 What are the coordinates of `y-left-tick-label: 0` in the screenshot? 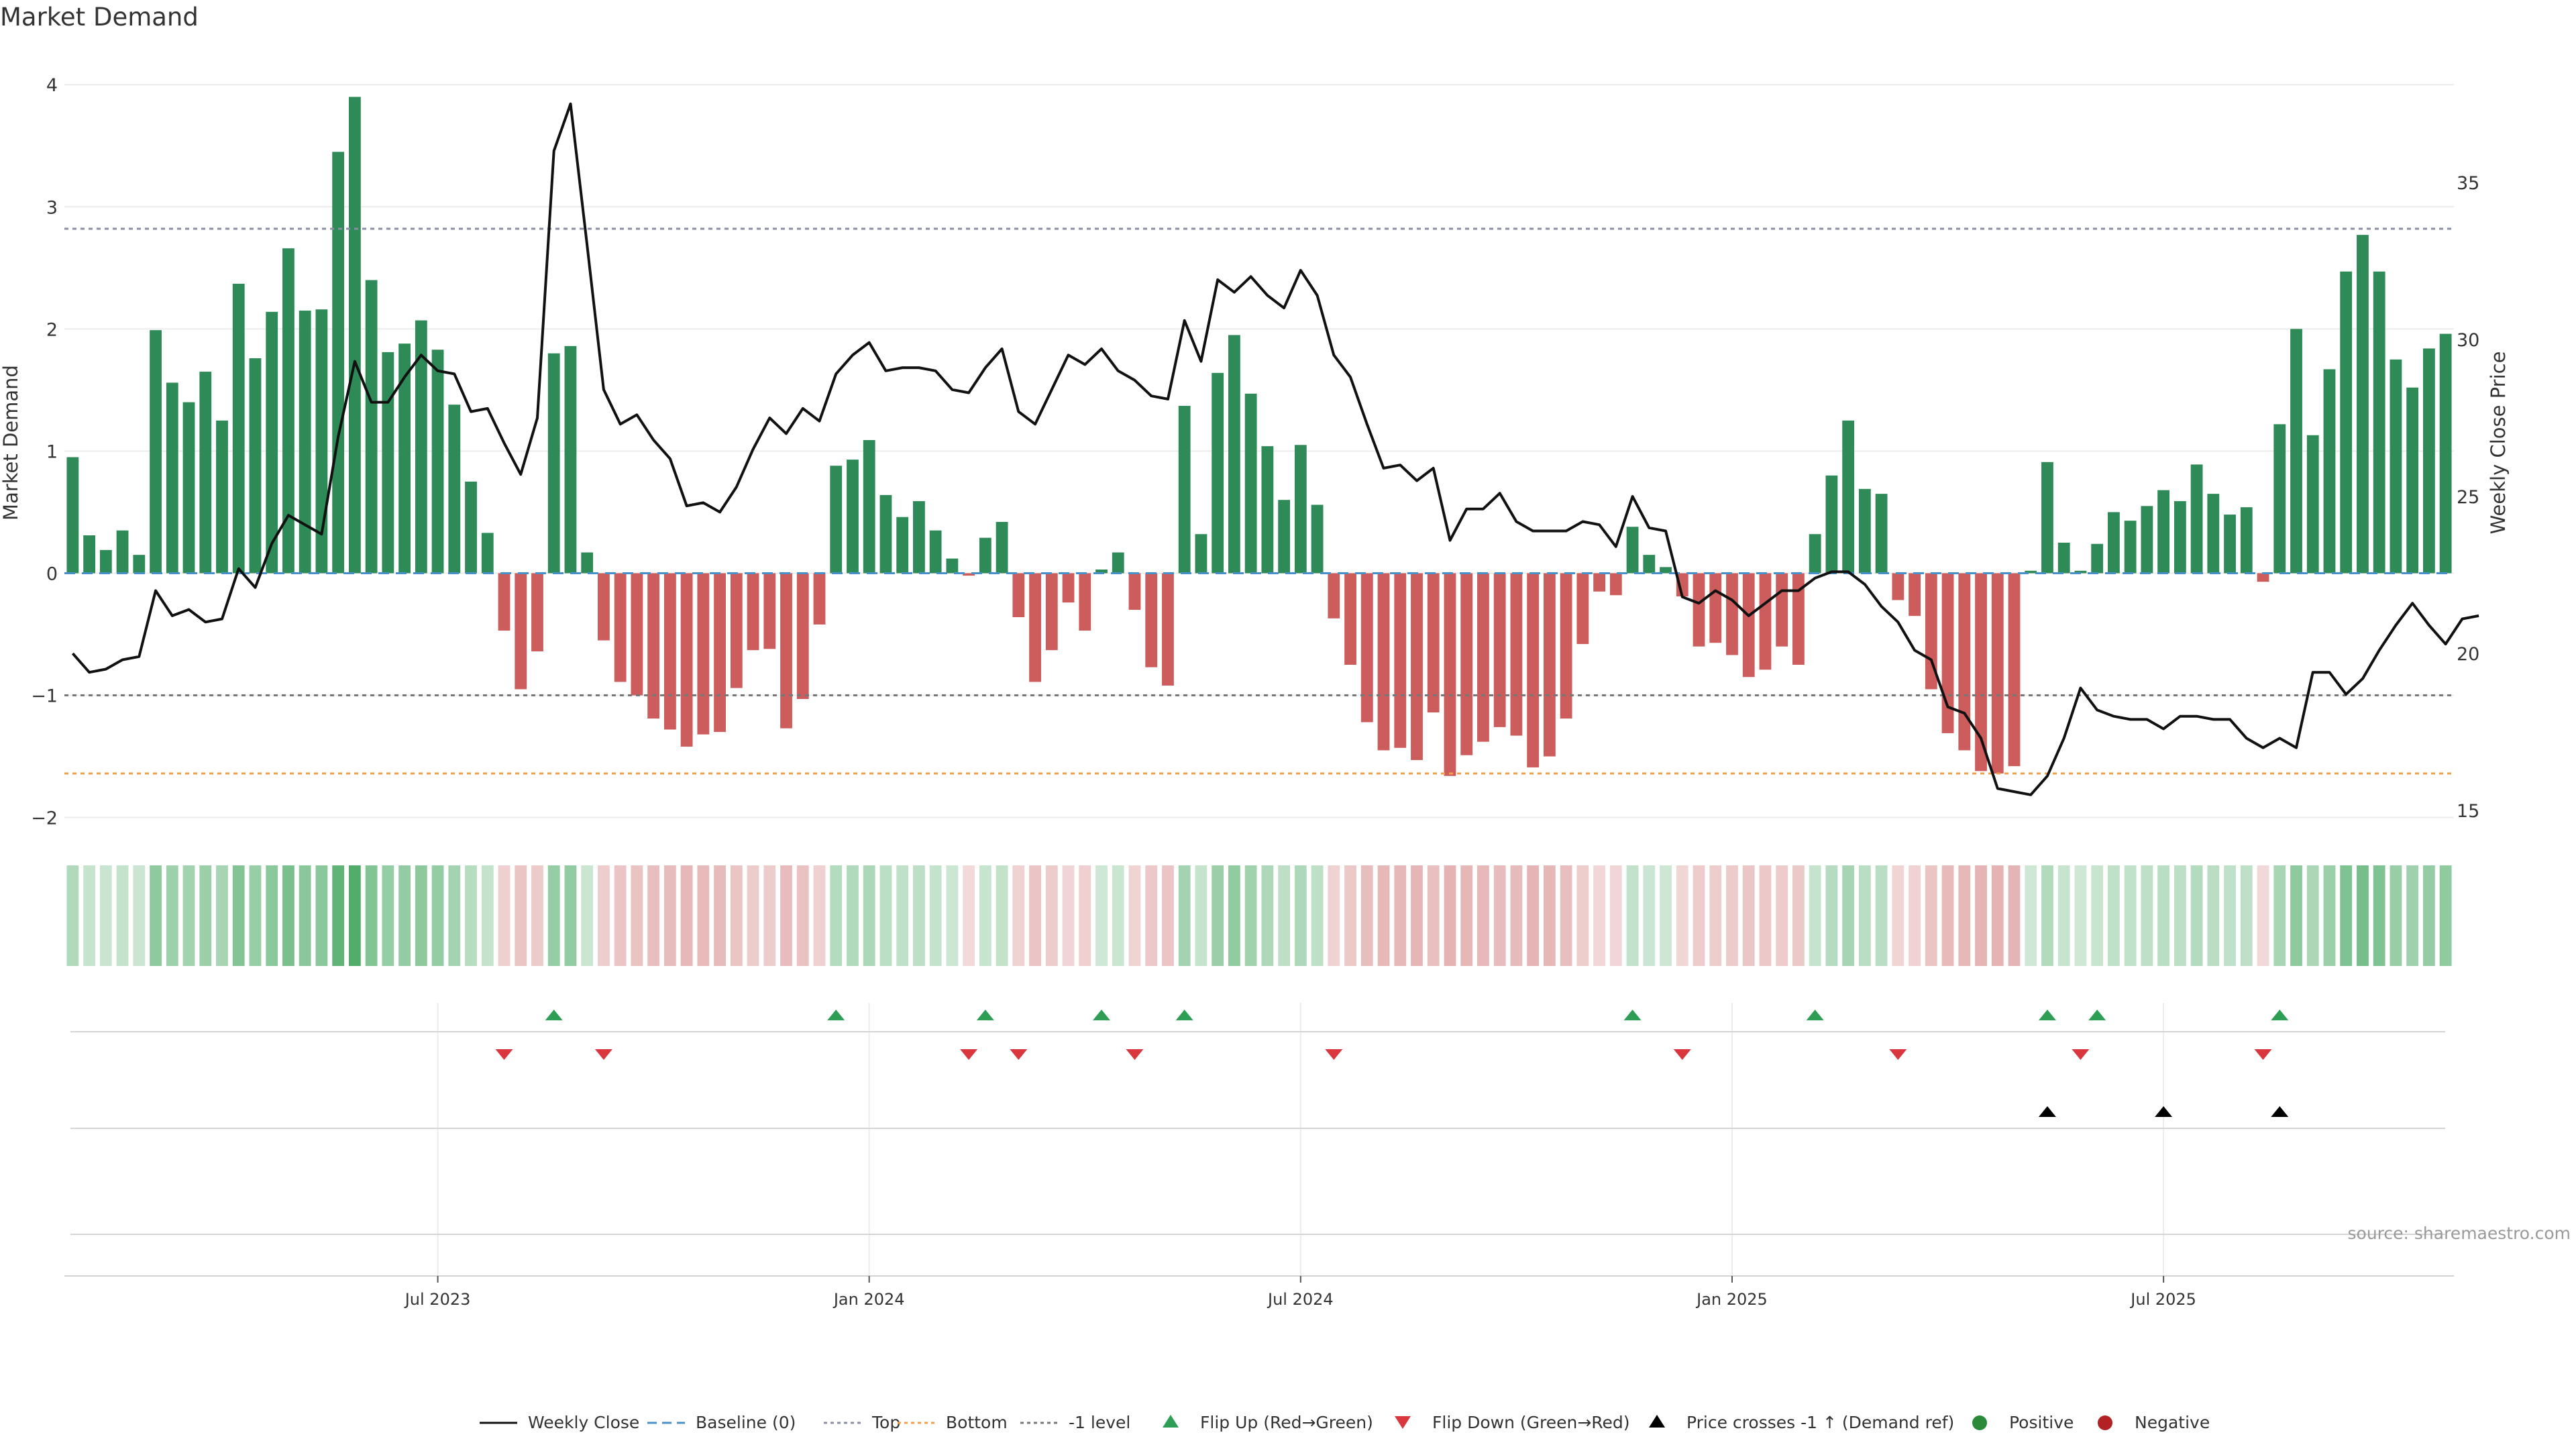 It's located at (52, 574).